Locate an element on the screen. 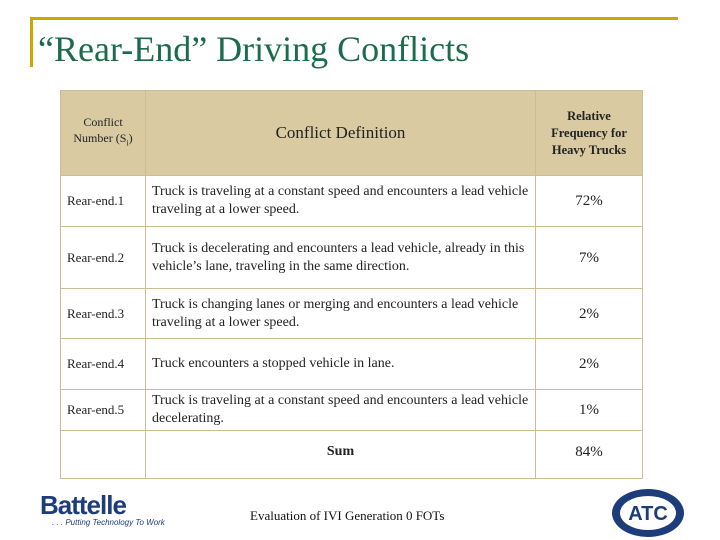  cell: Rear-end.4 is located at coordinates (103, 364).